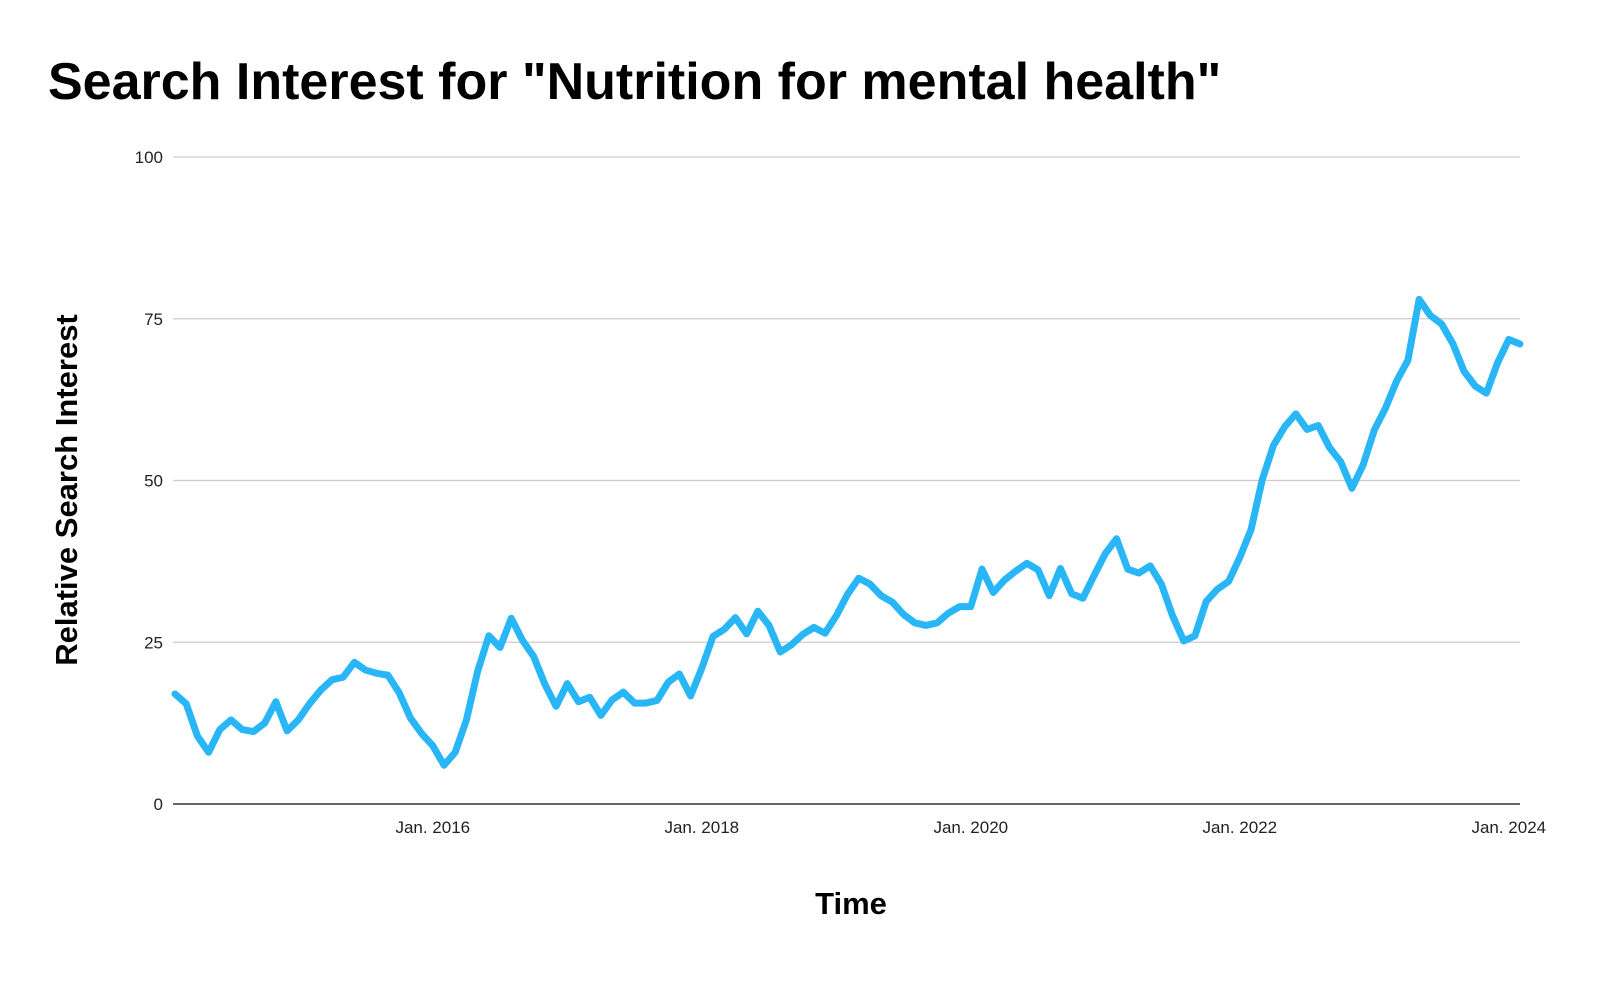  Describe the element at coordinates (153, 481) in the screenshot. I see `y-tick-label: 50` at that location.